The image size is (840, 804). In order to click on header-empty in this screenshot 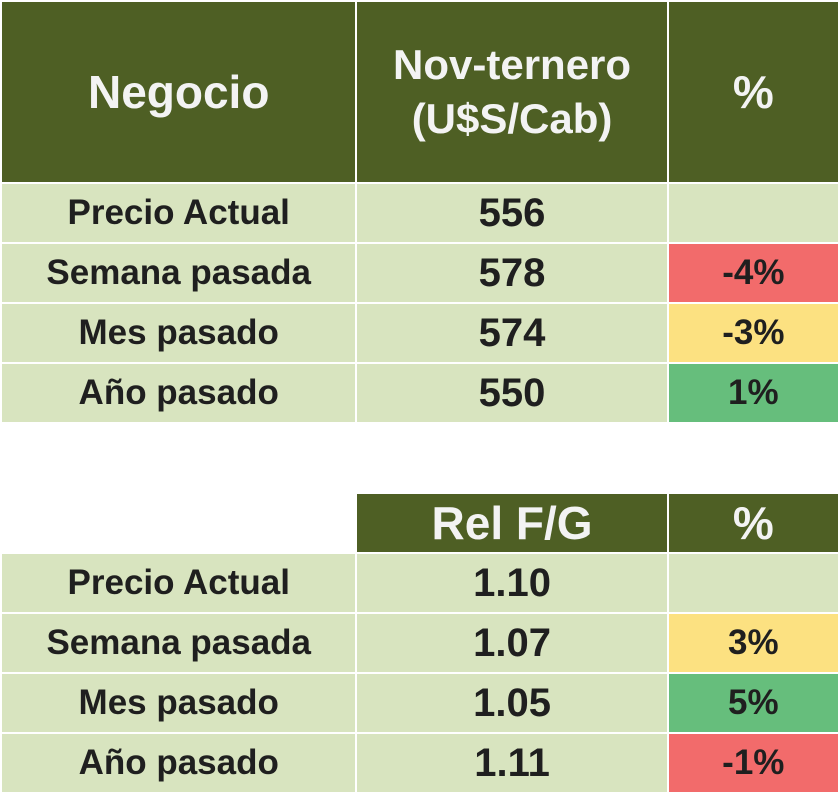, I will do `click(179, 523)`.